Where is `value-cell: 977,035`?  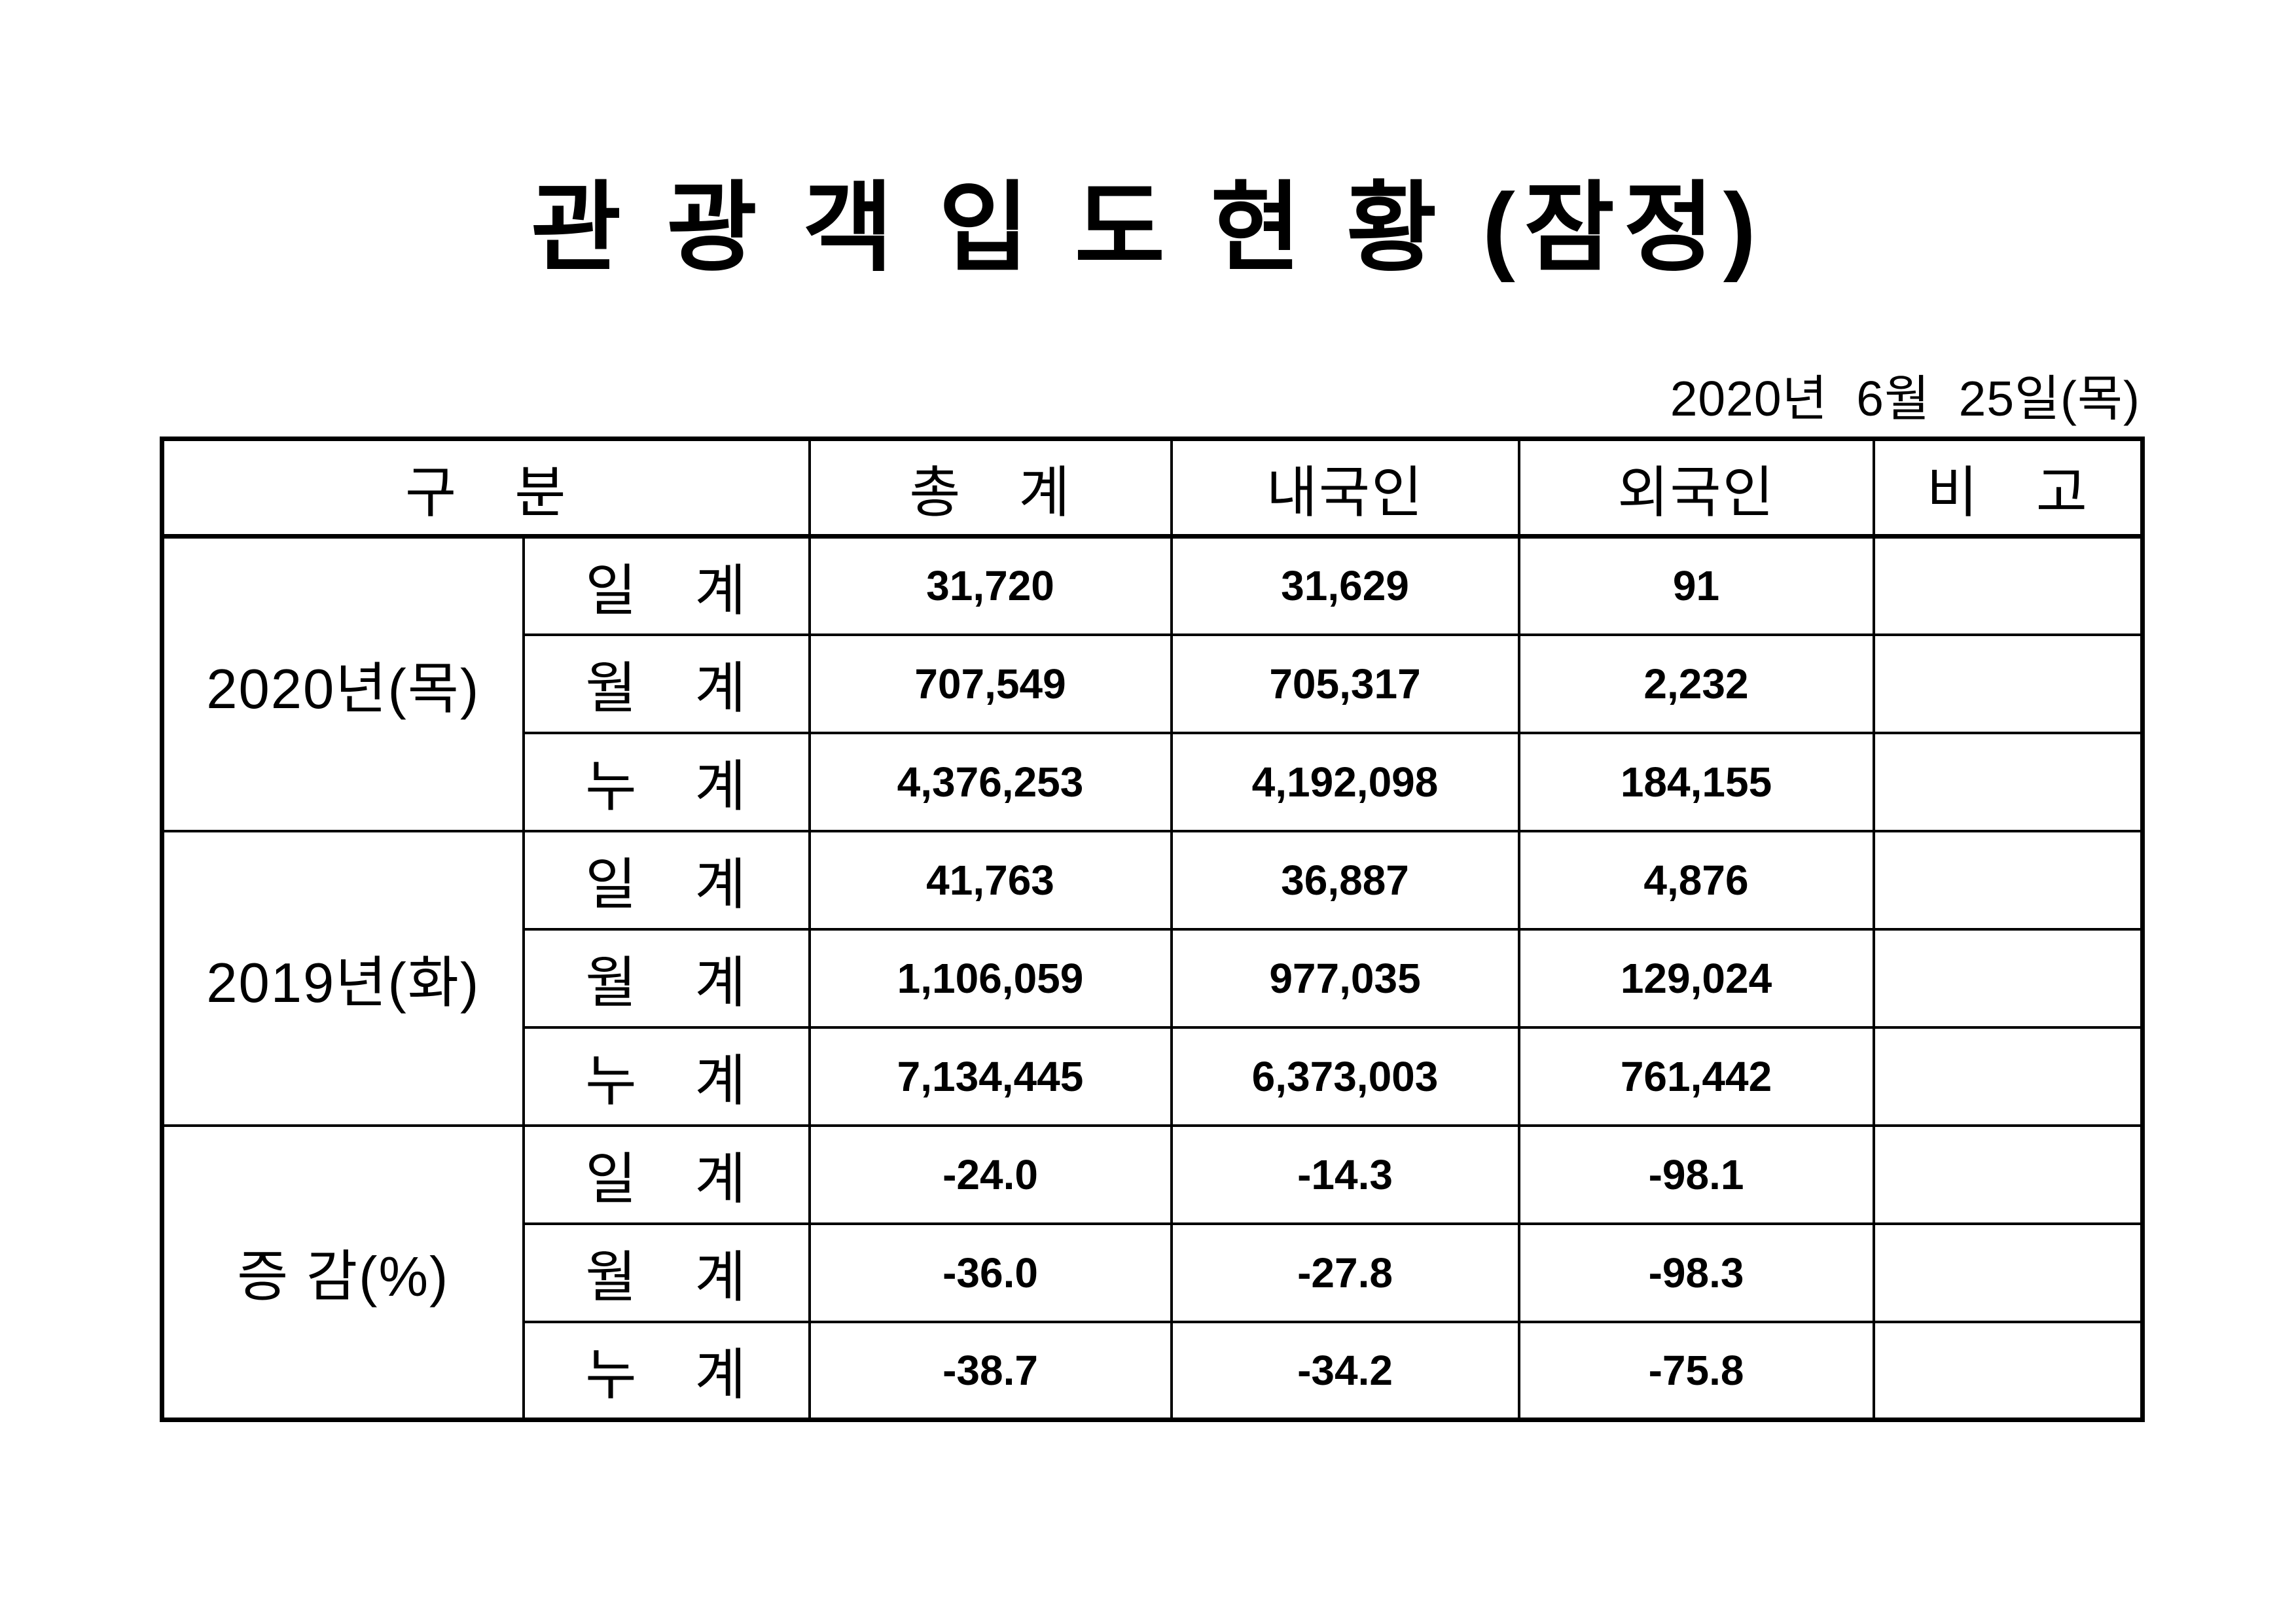 value-cell: 977,035 is located at coordinates (1345, 978).